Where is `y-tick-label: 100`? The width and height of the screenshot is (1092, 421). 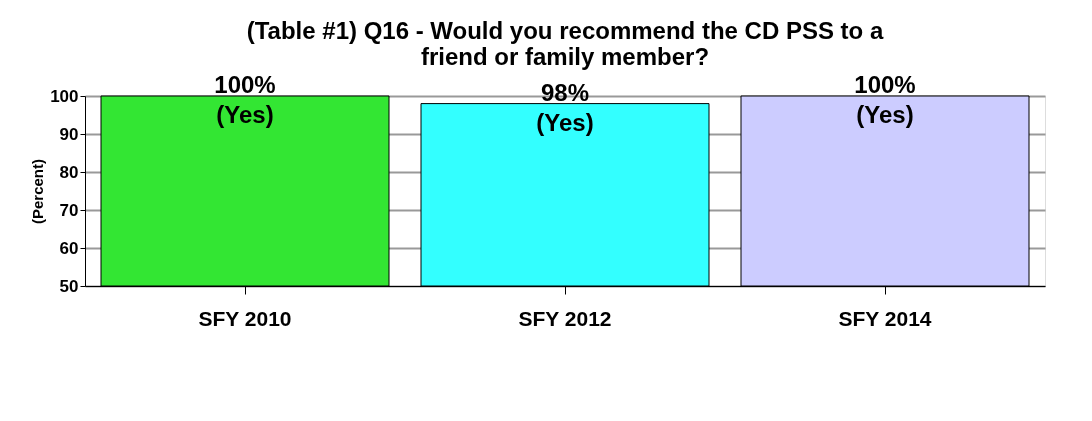 y-tick-label: 100 is located at coordinates (64, 96).